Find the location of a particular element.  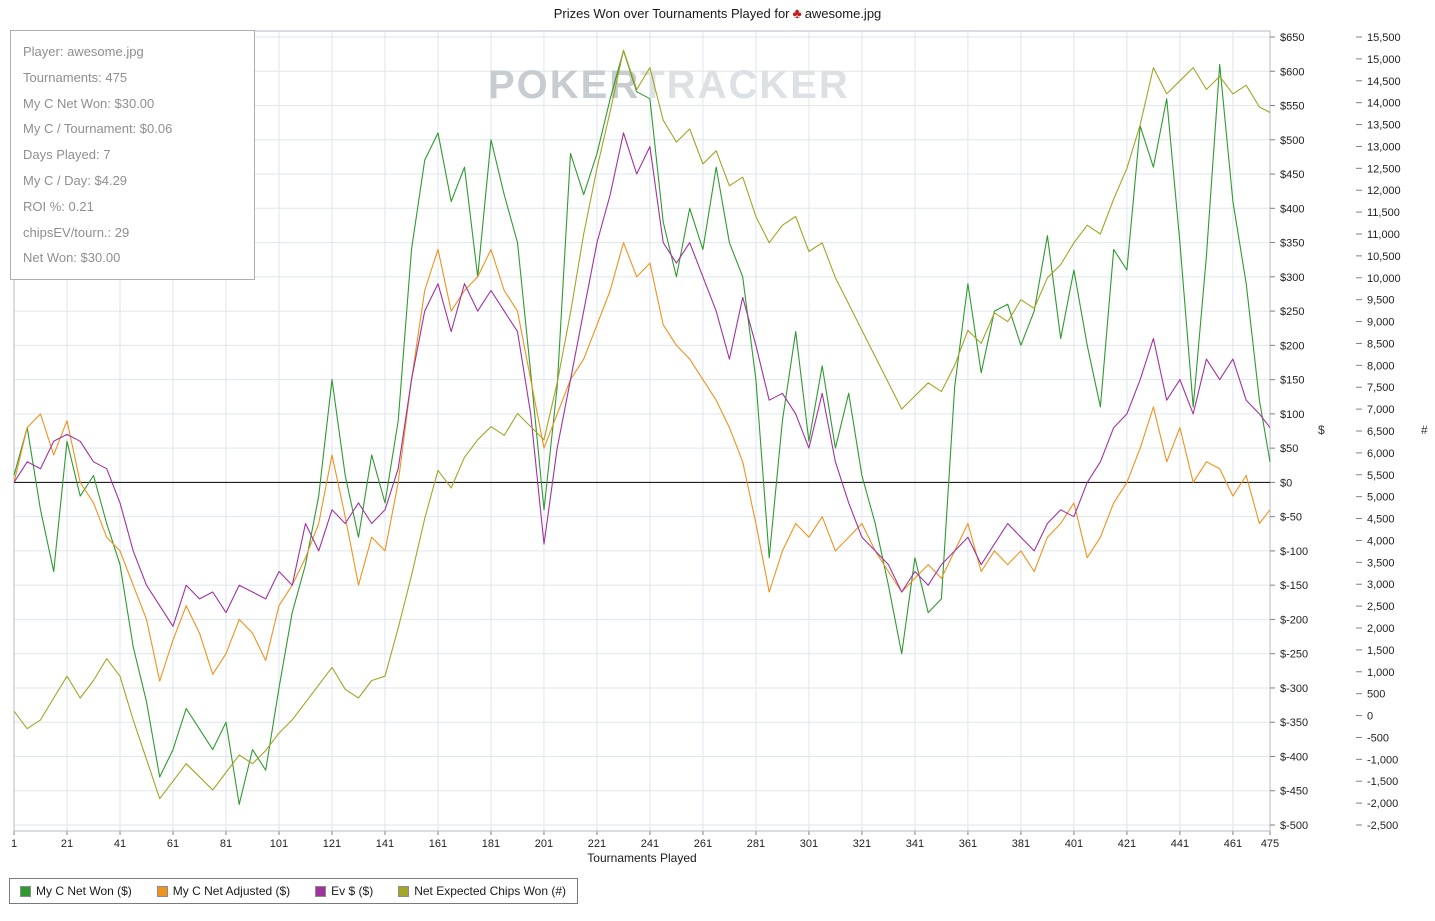

dollar-tick-label: $-400 is located at coordinates (1294, 757).